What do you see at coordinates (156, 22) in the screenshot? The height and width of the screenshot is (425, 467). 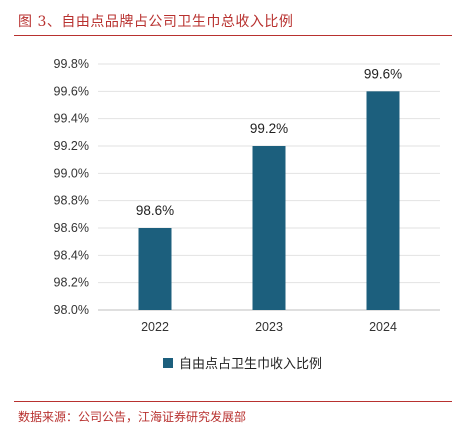 I see `figure-title: 图 3、自由点品牌占公司卫生巾总收入比例` at bounding box center [156, 22].